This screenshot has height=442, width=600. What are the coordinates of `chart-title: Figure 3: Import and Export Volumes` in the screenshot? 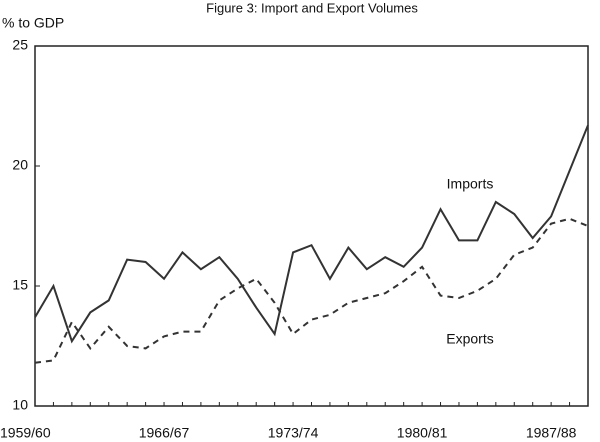 It's located at (312, 7).